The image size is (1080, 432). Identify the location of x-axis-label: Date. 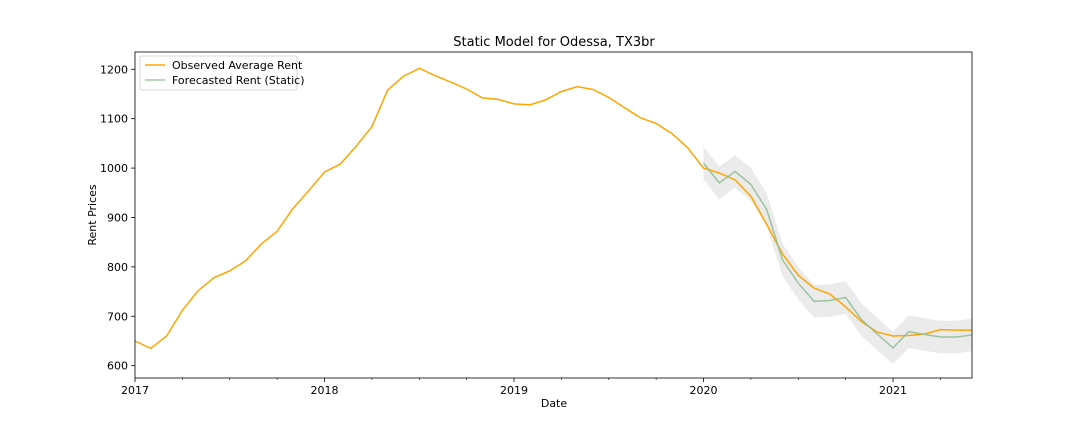
(554, 403).